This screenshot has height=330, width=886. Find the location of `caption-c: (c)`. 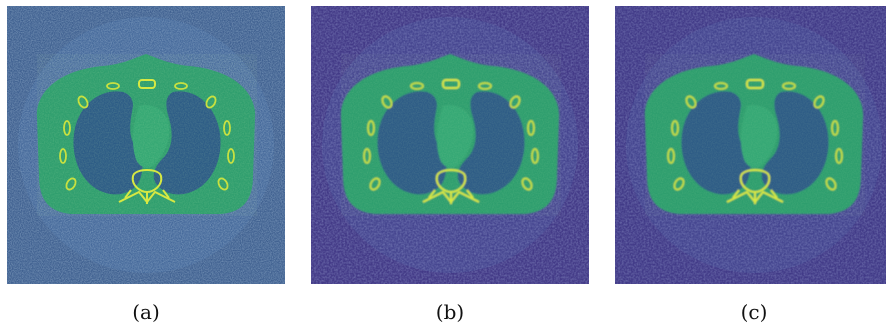

caption-c: (c) is located at coordinates (754, 312).